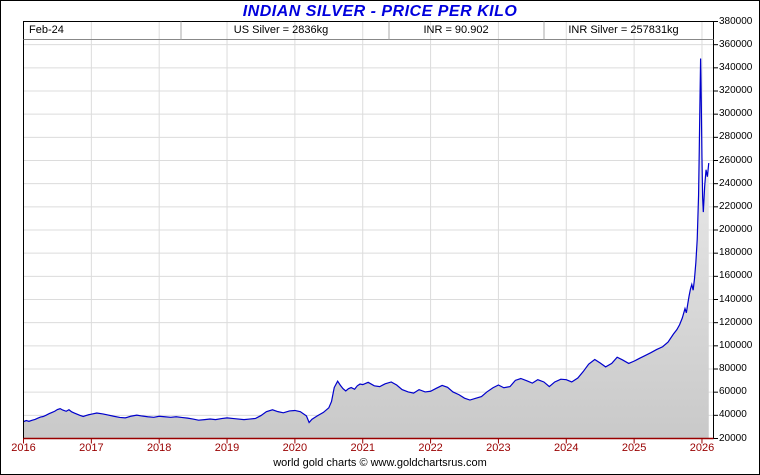 The height and width of the screenshot is (475, 760). I want to click on y-axis-tick-label: 300000, so click(736, 114).